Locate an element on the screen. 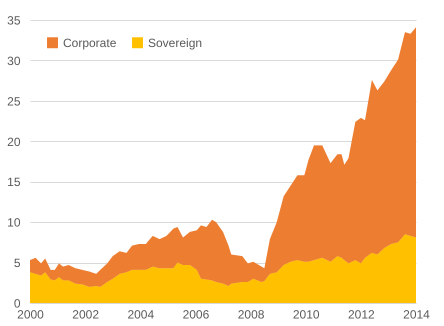 The image size is (444, 326). y-tick-label: 30 is located at coordinates (14, 61).